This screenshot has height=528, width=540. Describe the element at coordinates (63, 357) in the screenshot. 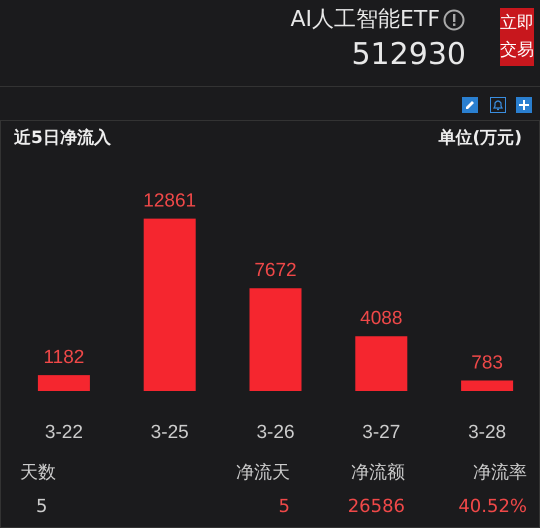

I see `data-label: 1182` at that location.